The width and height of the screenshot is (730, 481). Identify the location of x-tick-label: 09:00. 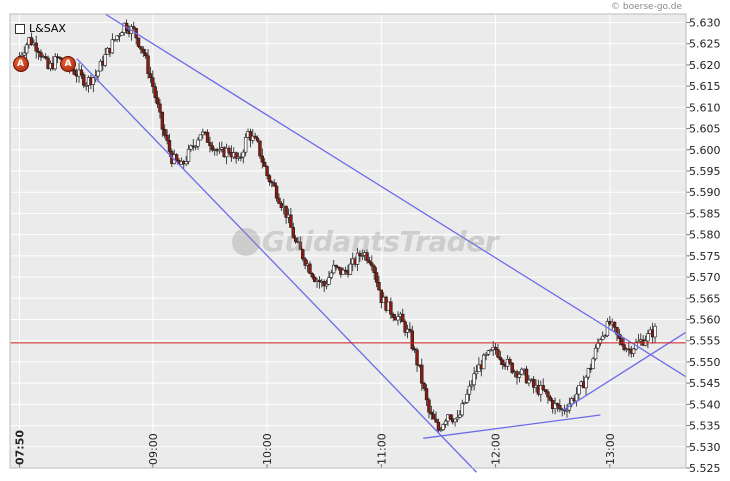
(153, 449).